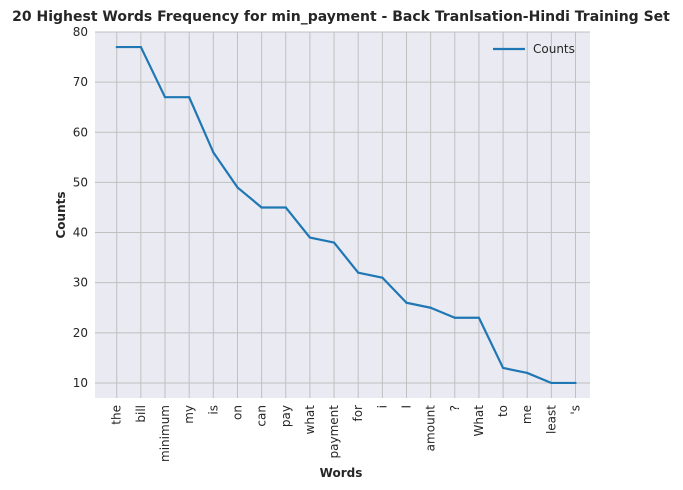  Describe the element at coordinates (262, 416) in the screenshot. I see `x-tick-label-6: can` at that location.